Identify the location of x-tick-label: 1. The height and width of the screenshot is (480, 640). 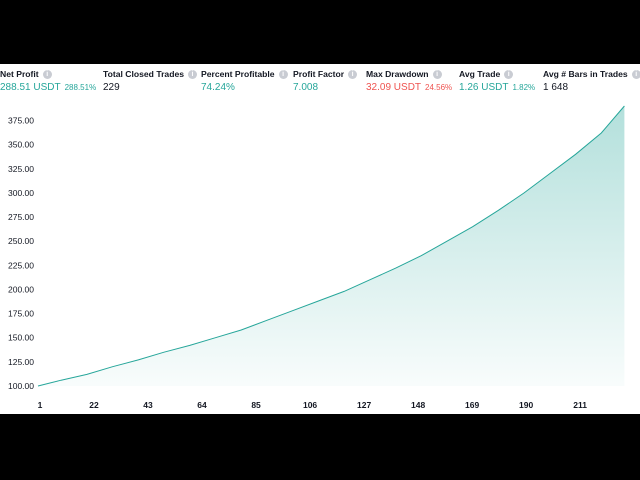
(40, 405).